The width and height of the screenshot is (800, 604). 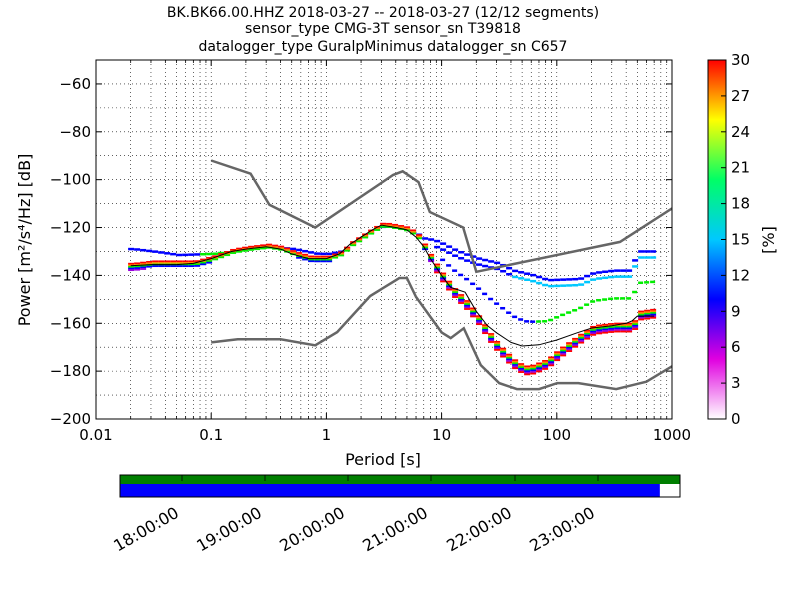 I want to click on y-tick-label: −200, so click(x=70, y=419).